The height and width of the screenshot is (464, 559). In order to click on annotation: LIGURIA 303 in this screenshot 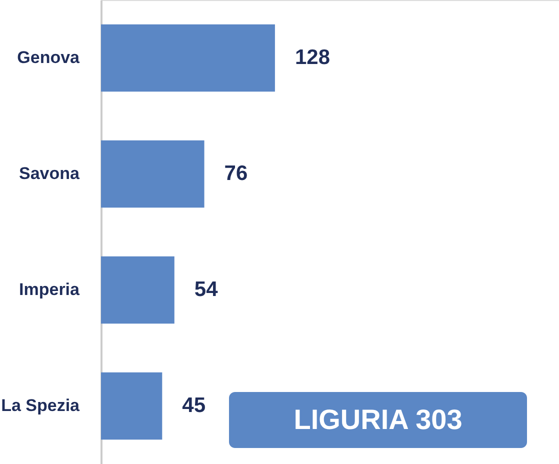, I will do `click(378, 419)`.